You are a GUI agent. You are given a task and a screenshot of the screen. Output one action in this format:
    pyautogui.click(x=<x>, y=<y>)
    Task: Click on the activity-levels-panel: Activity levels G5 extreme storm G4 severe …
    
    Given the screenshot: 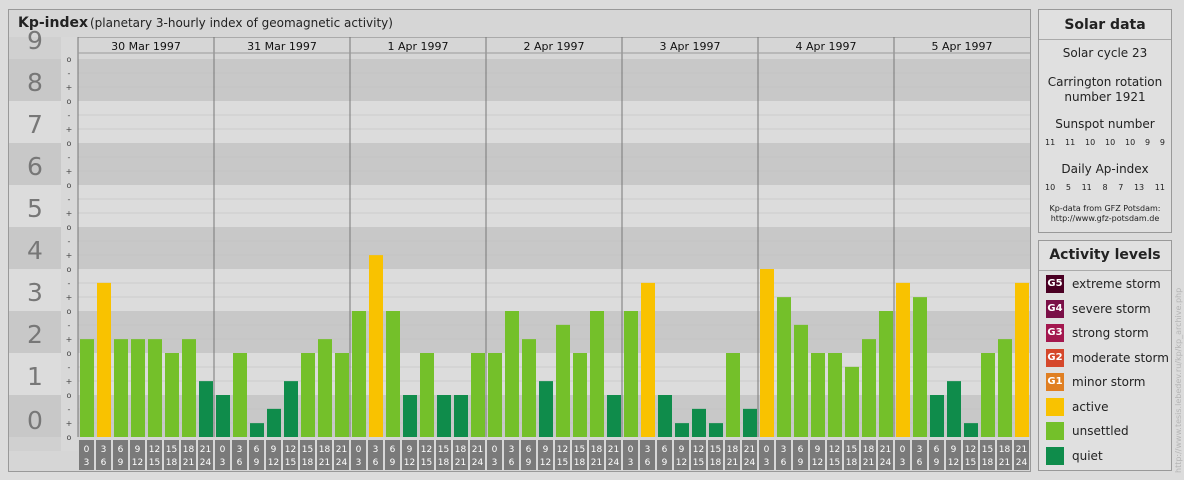 What is the action you would take?
    pyautogui.click(x=1105, y=355)
    